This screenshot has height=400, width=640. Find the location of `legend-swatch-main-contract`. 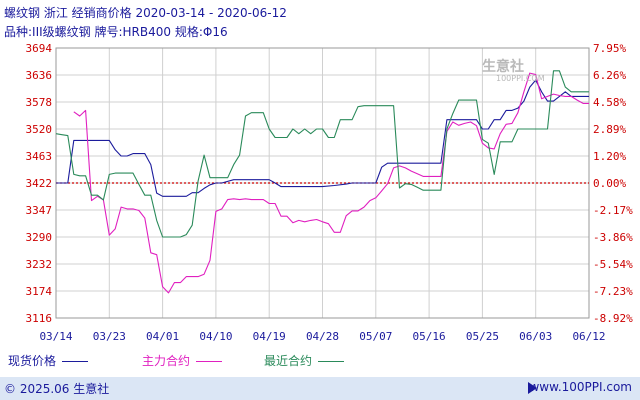

legend-swatch-main-contract is located at coordinates (209, 361).